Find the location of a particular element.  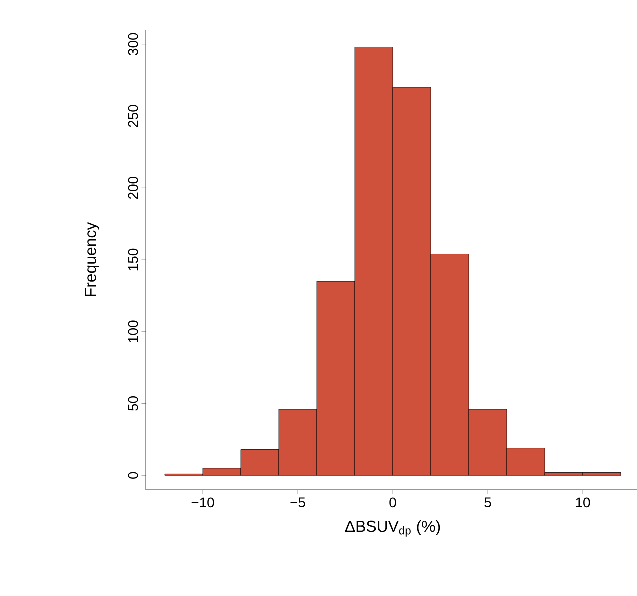

x-tick-label: 10 is located at coordinates (583, 503).